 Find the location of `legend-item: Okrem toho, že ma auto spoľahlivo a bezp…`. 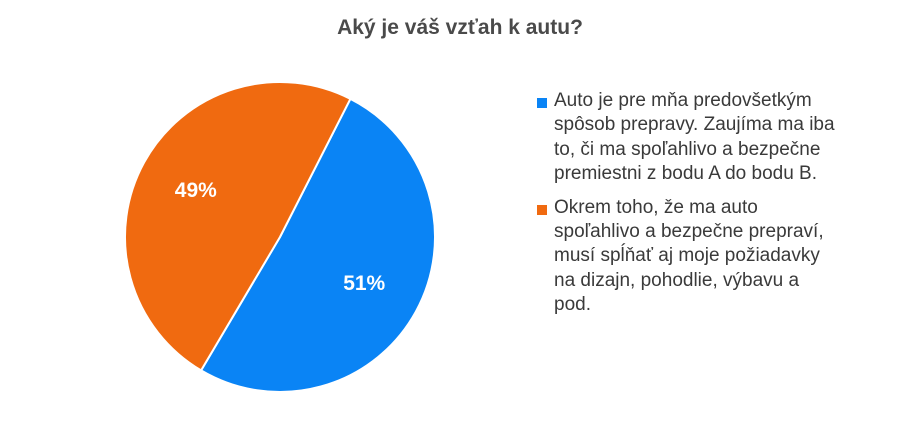

legend-item: Okrem toho, že ma auto spoľahlivo a bezp… is located at coordinates (687, 257).